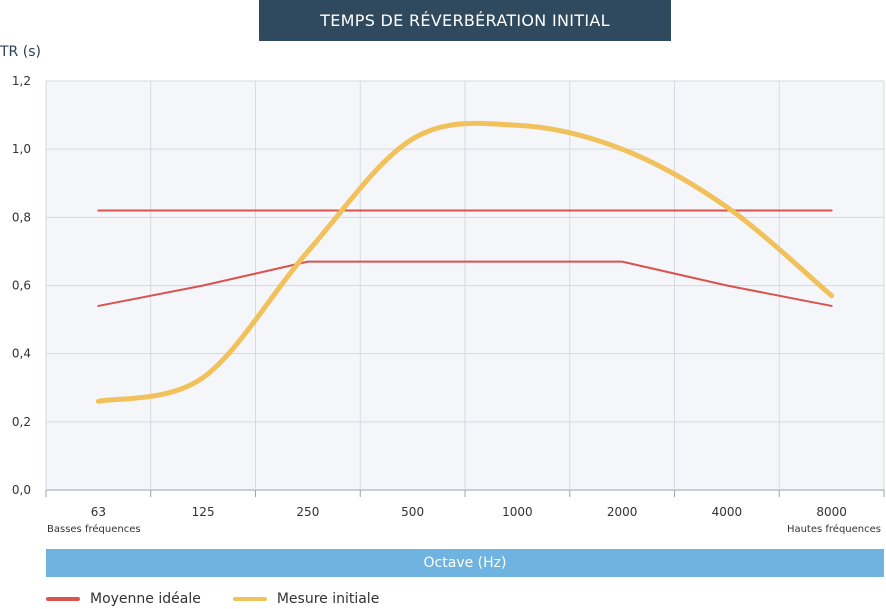 The width and height of the screenshot is (886, 609). What do you see at coordinates (465, 20) in the screenshot?
I see `chart-title: TEMPS DE RÉVERBÉRATION INITIAL` at bounding box center [465, 20].